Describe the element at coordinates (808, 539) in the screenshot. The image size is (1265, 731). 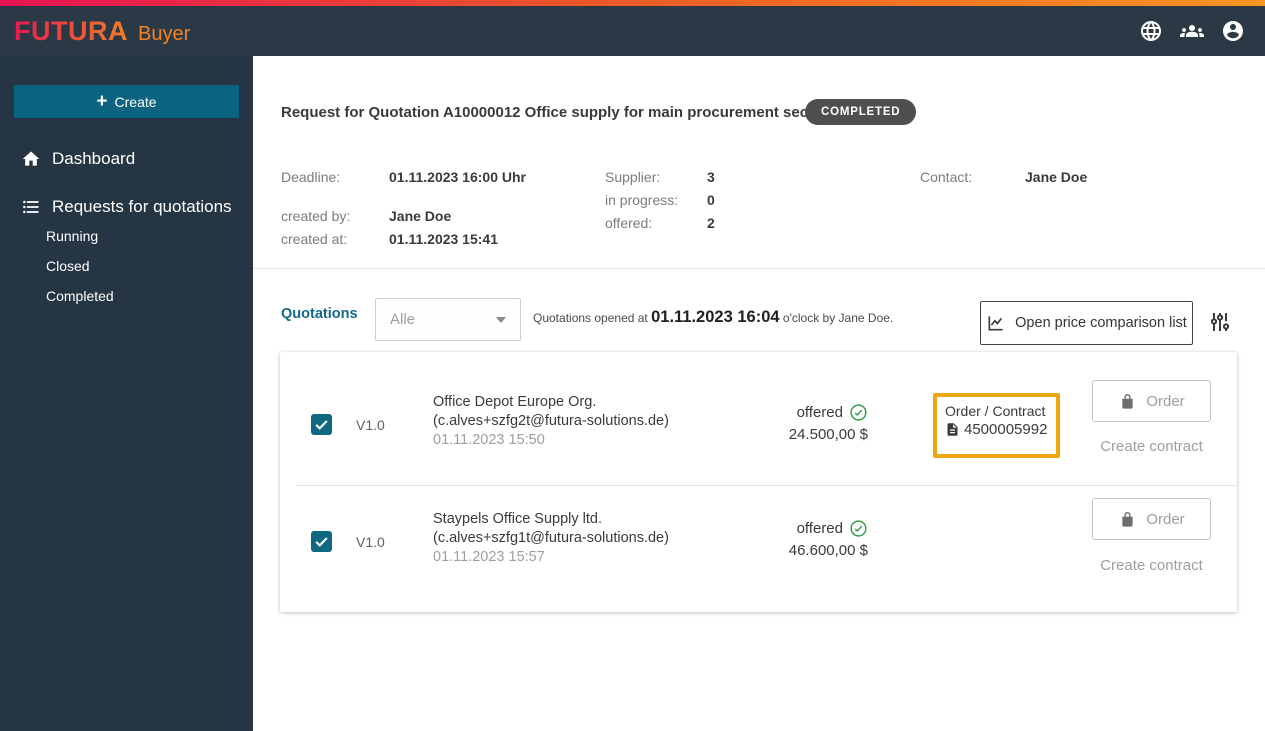
I see `offer-status-block: offered 46.600,00 $` at that location.